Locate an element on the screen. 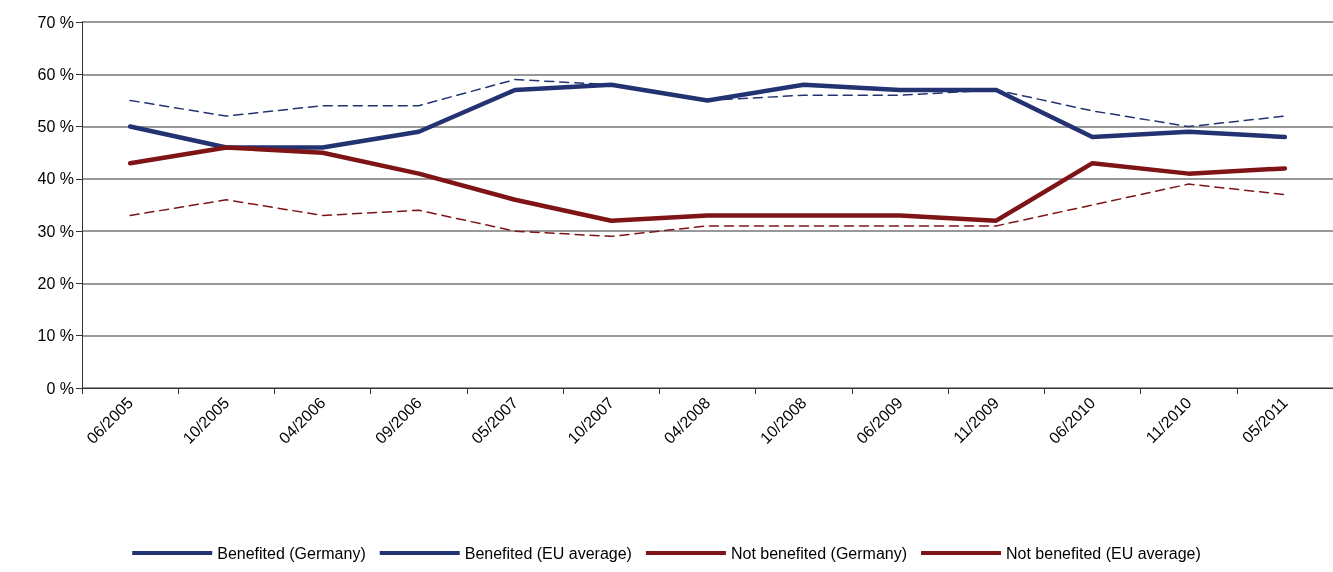 This screenshot has width=1333, height=572. y-tick-label: 0 % is located at coordinates (60, 388).